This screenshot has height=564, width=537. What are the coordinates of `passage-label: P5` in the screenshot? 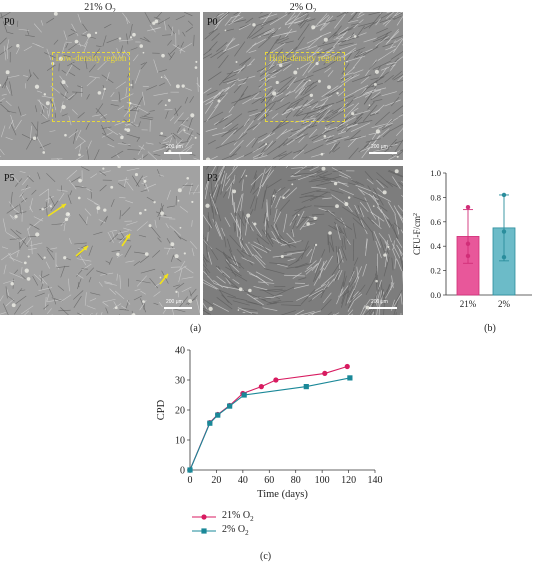 It's located at (9, 178).